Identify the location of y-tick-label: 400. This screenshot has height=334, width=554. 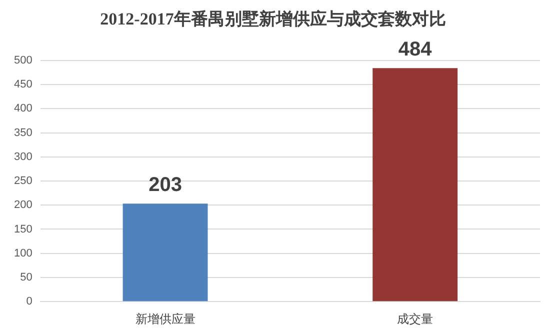
(23, 108).